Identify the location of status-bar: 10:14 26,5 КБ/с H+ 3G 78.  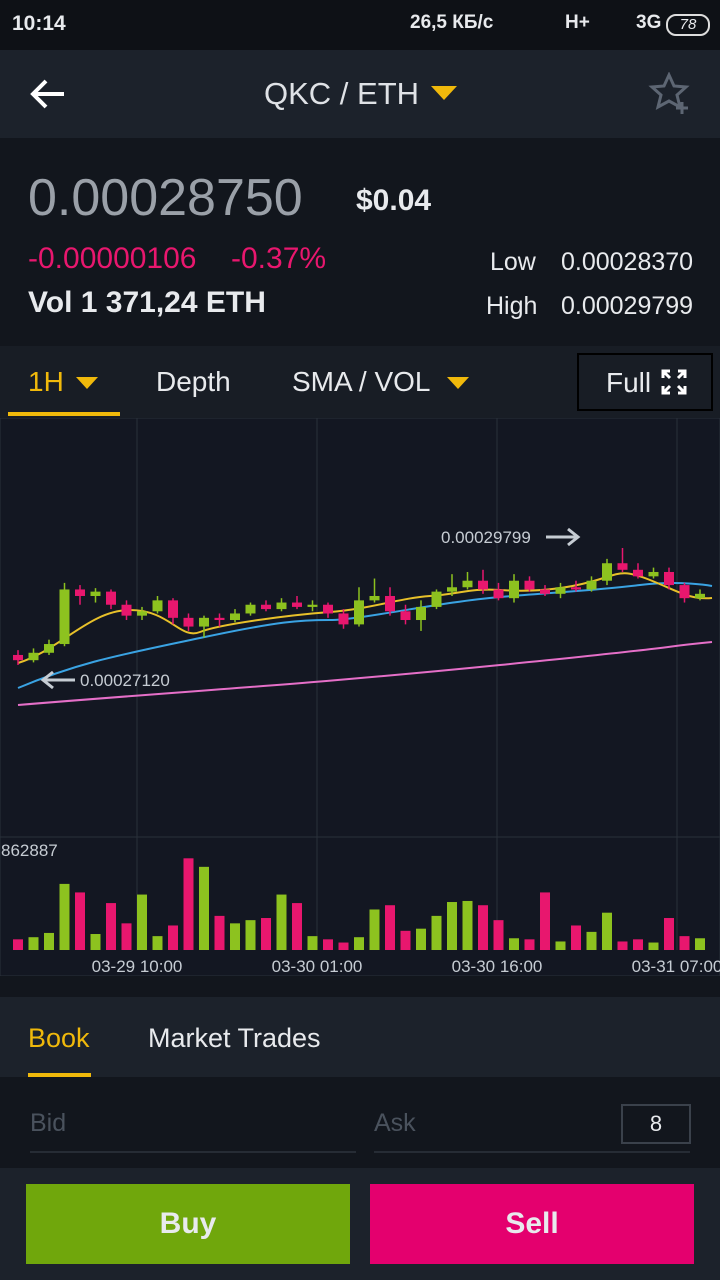
(360, 25).